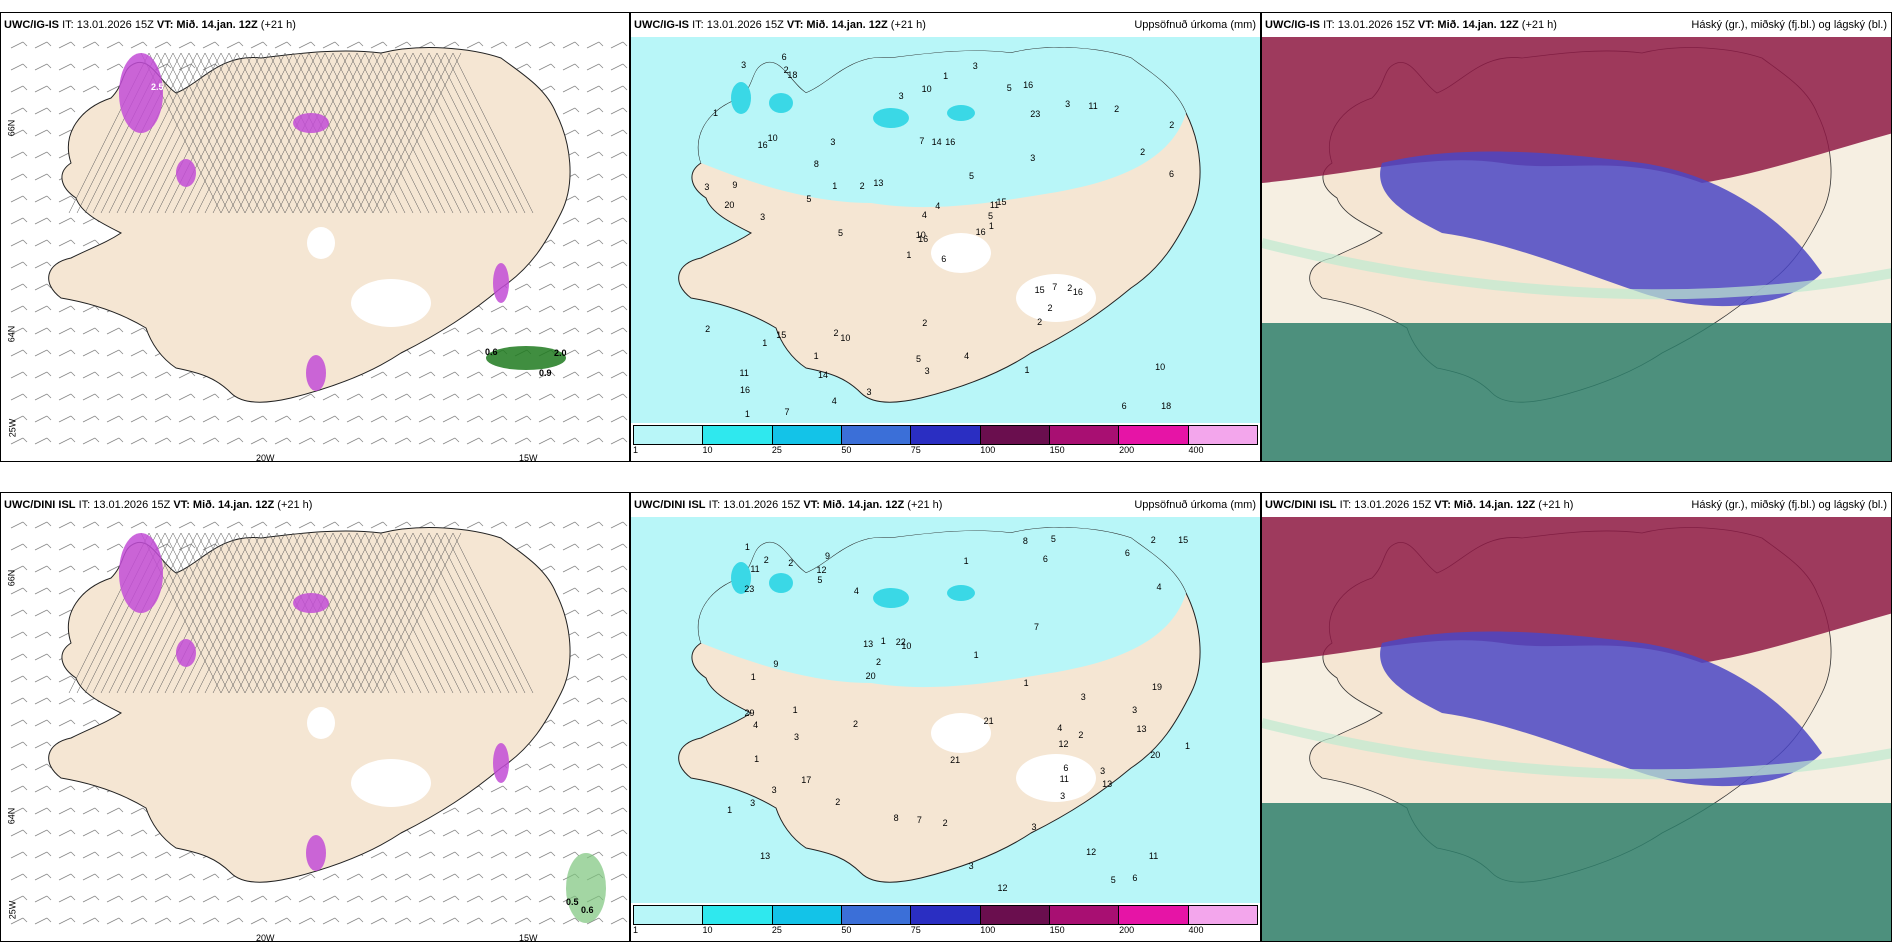  I want to click on colorbar-tick: 50, so click(846, 930).